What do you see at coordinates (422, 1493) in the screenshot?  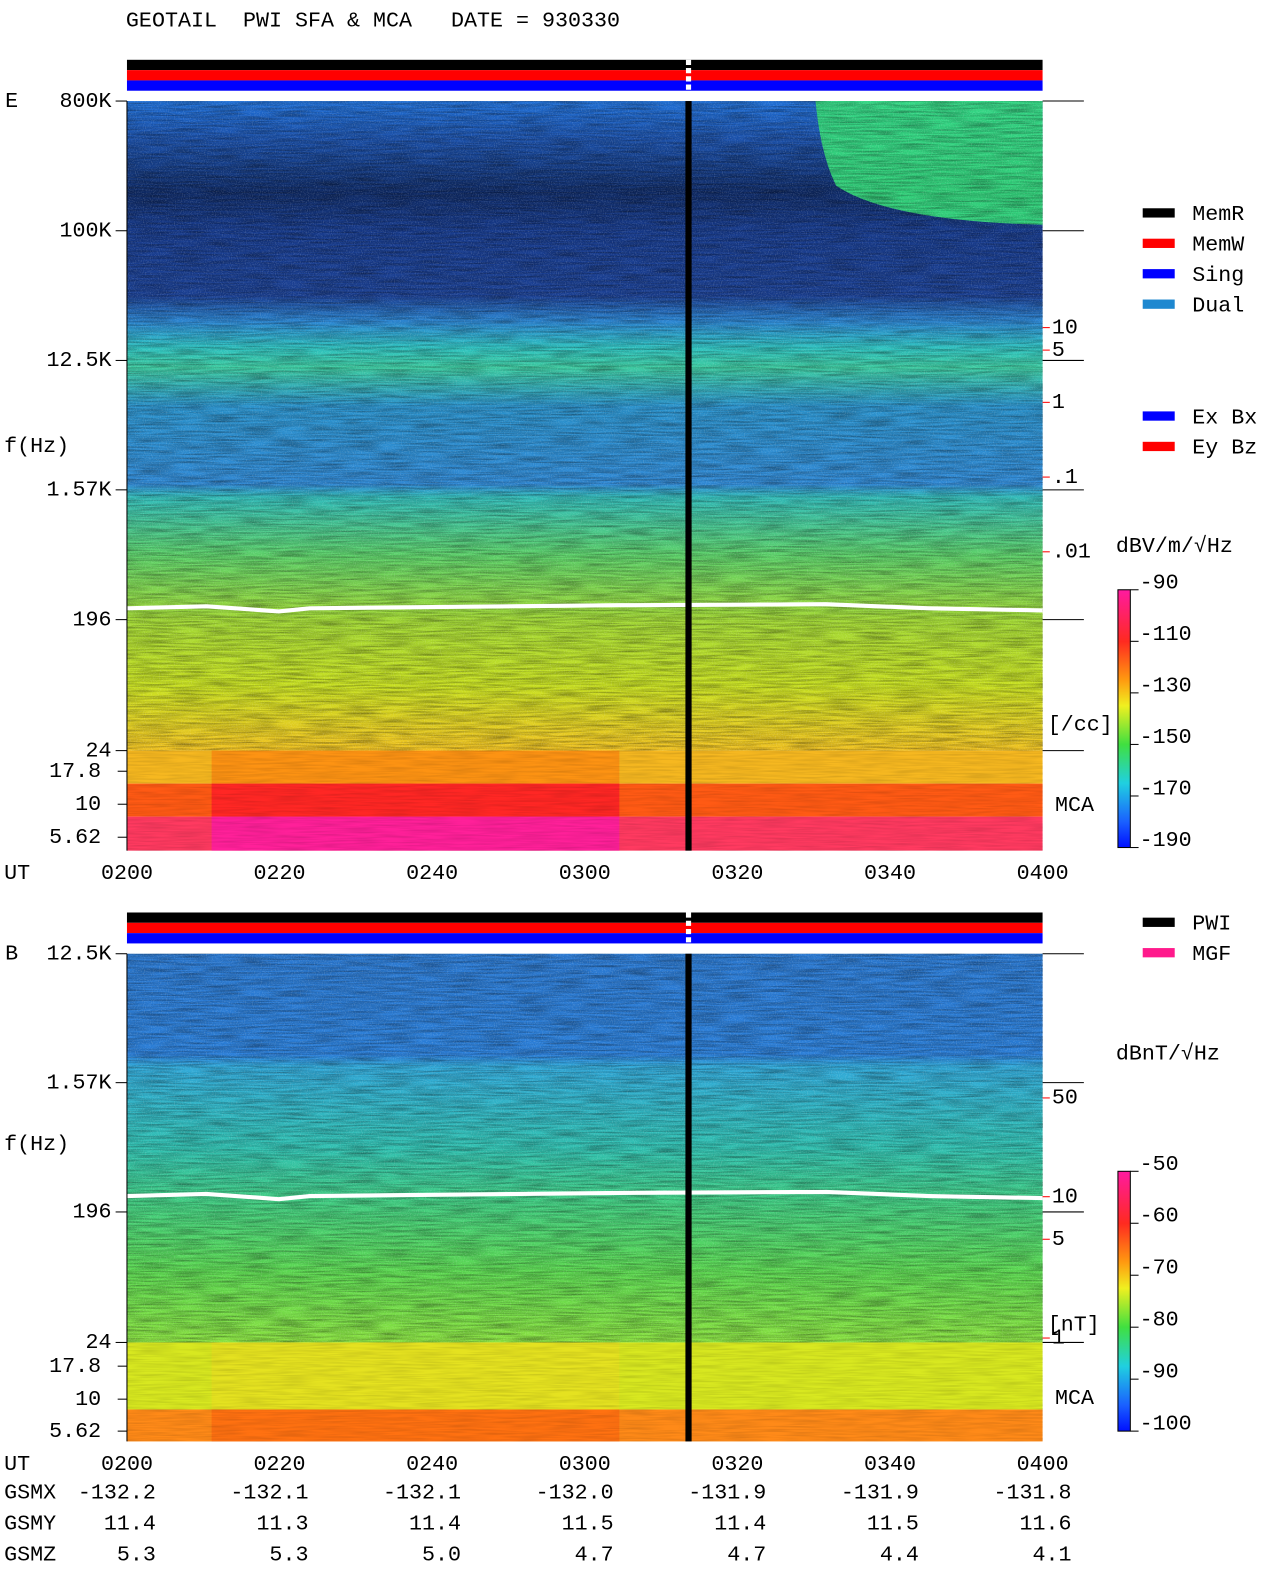 I see `orbit-value: -132.1` at bounding box center [422, 1493].